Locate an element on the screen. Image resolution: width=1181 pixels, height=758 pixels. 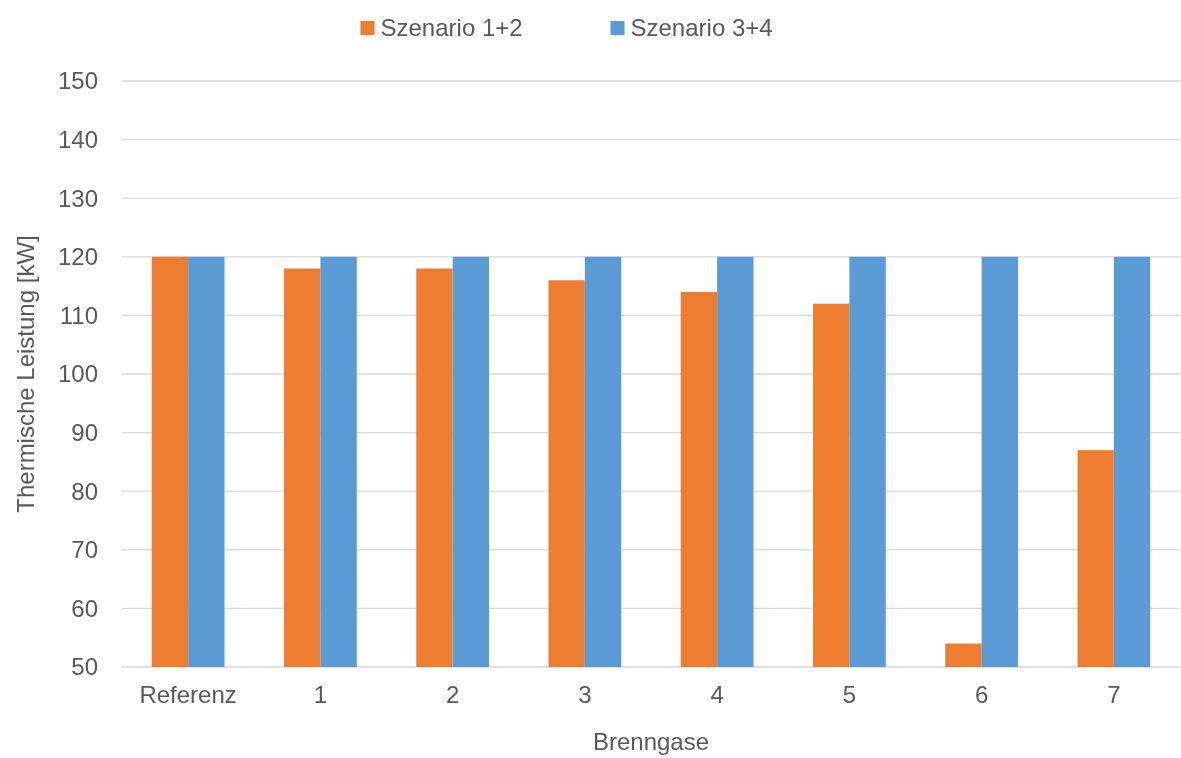
x-tick-label: 6 is located at coordinates (981, 694).